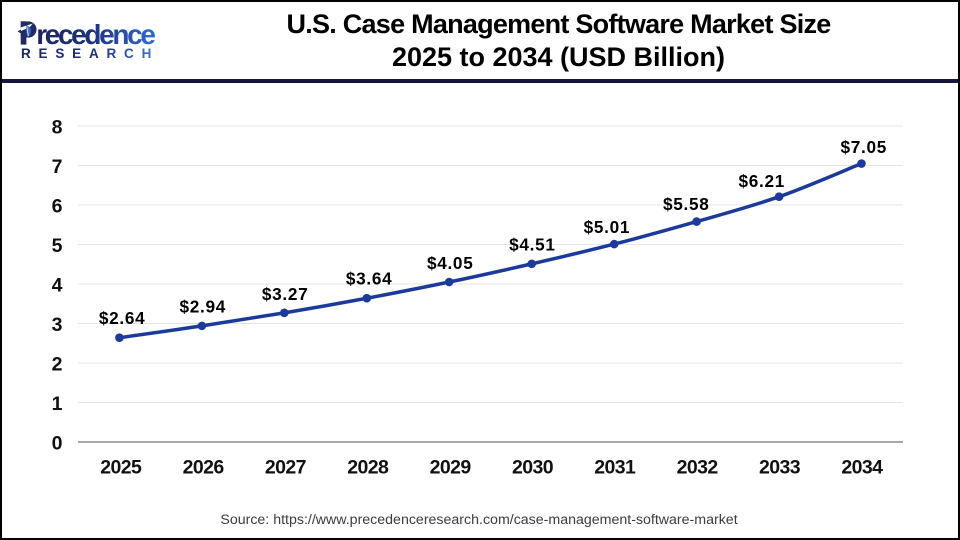 The height and width of the screenshot is (540, 960). What do you see at coordinates (607, 227) in the screenshot?
I see `svg-text: $5.01` at bounding box center [607, 227].